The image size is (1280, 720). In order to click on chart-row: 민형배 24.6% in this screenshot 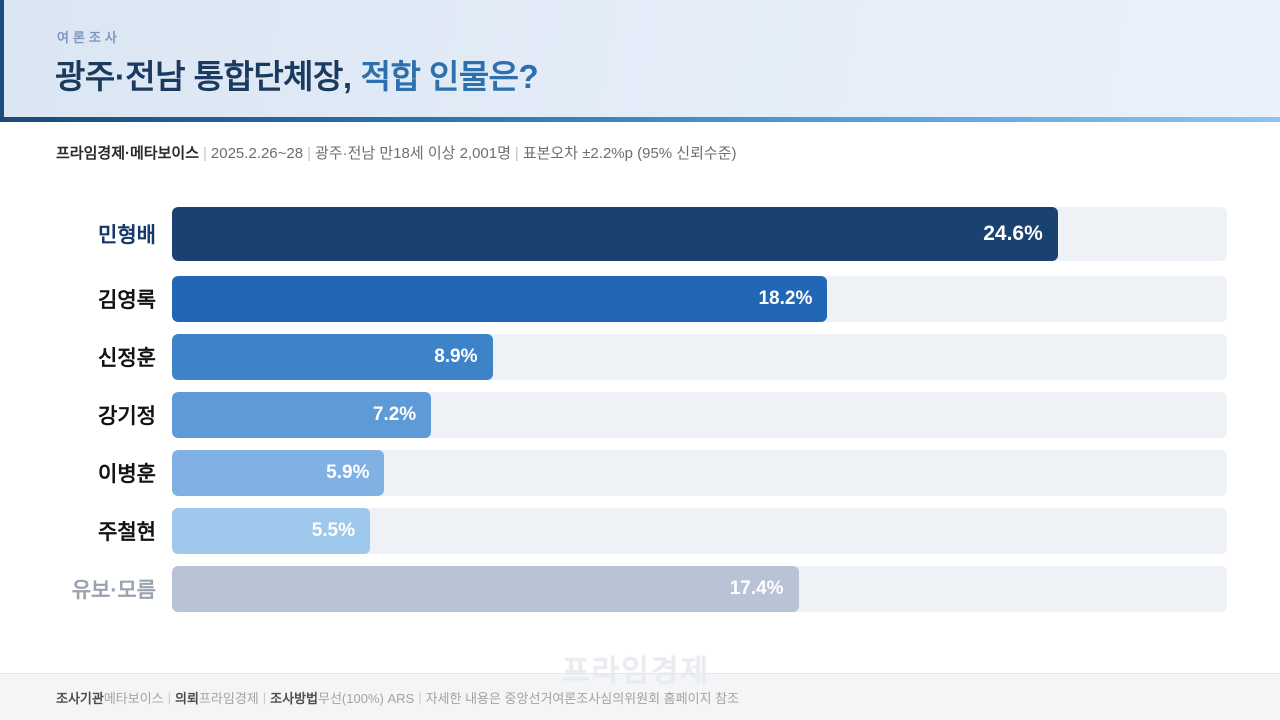, I will do `click(641, 234)`.